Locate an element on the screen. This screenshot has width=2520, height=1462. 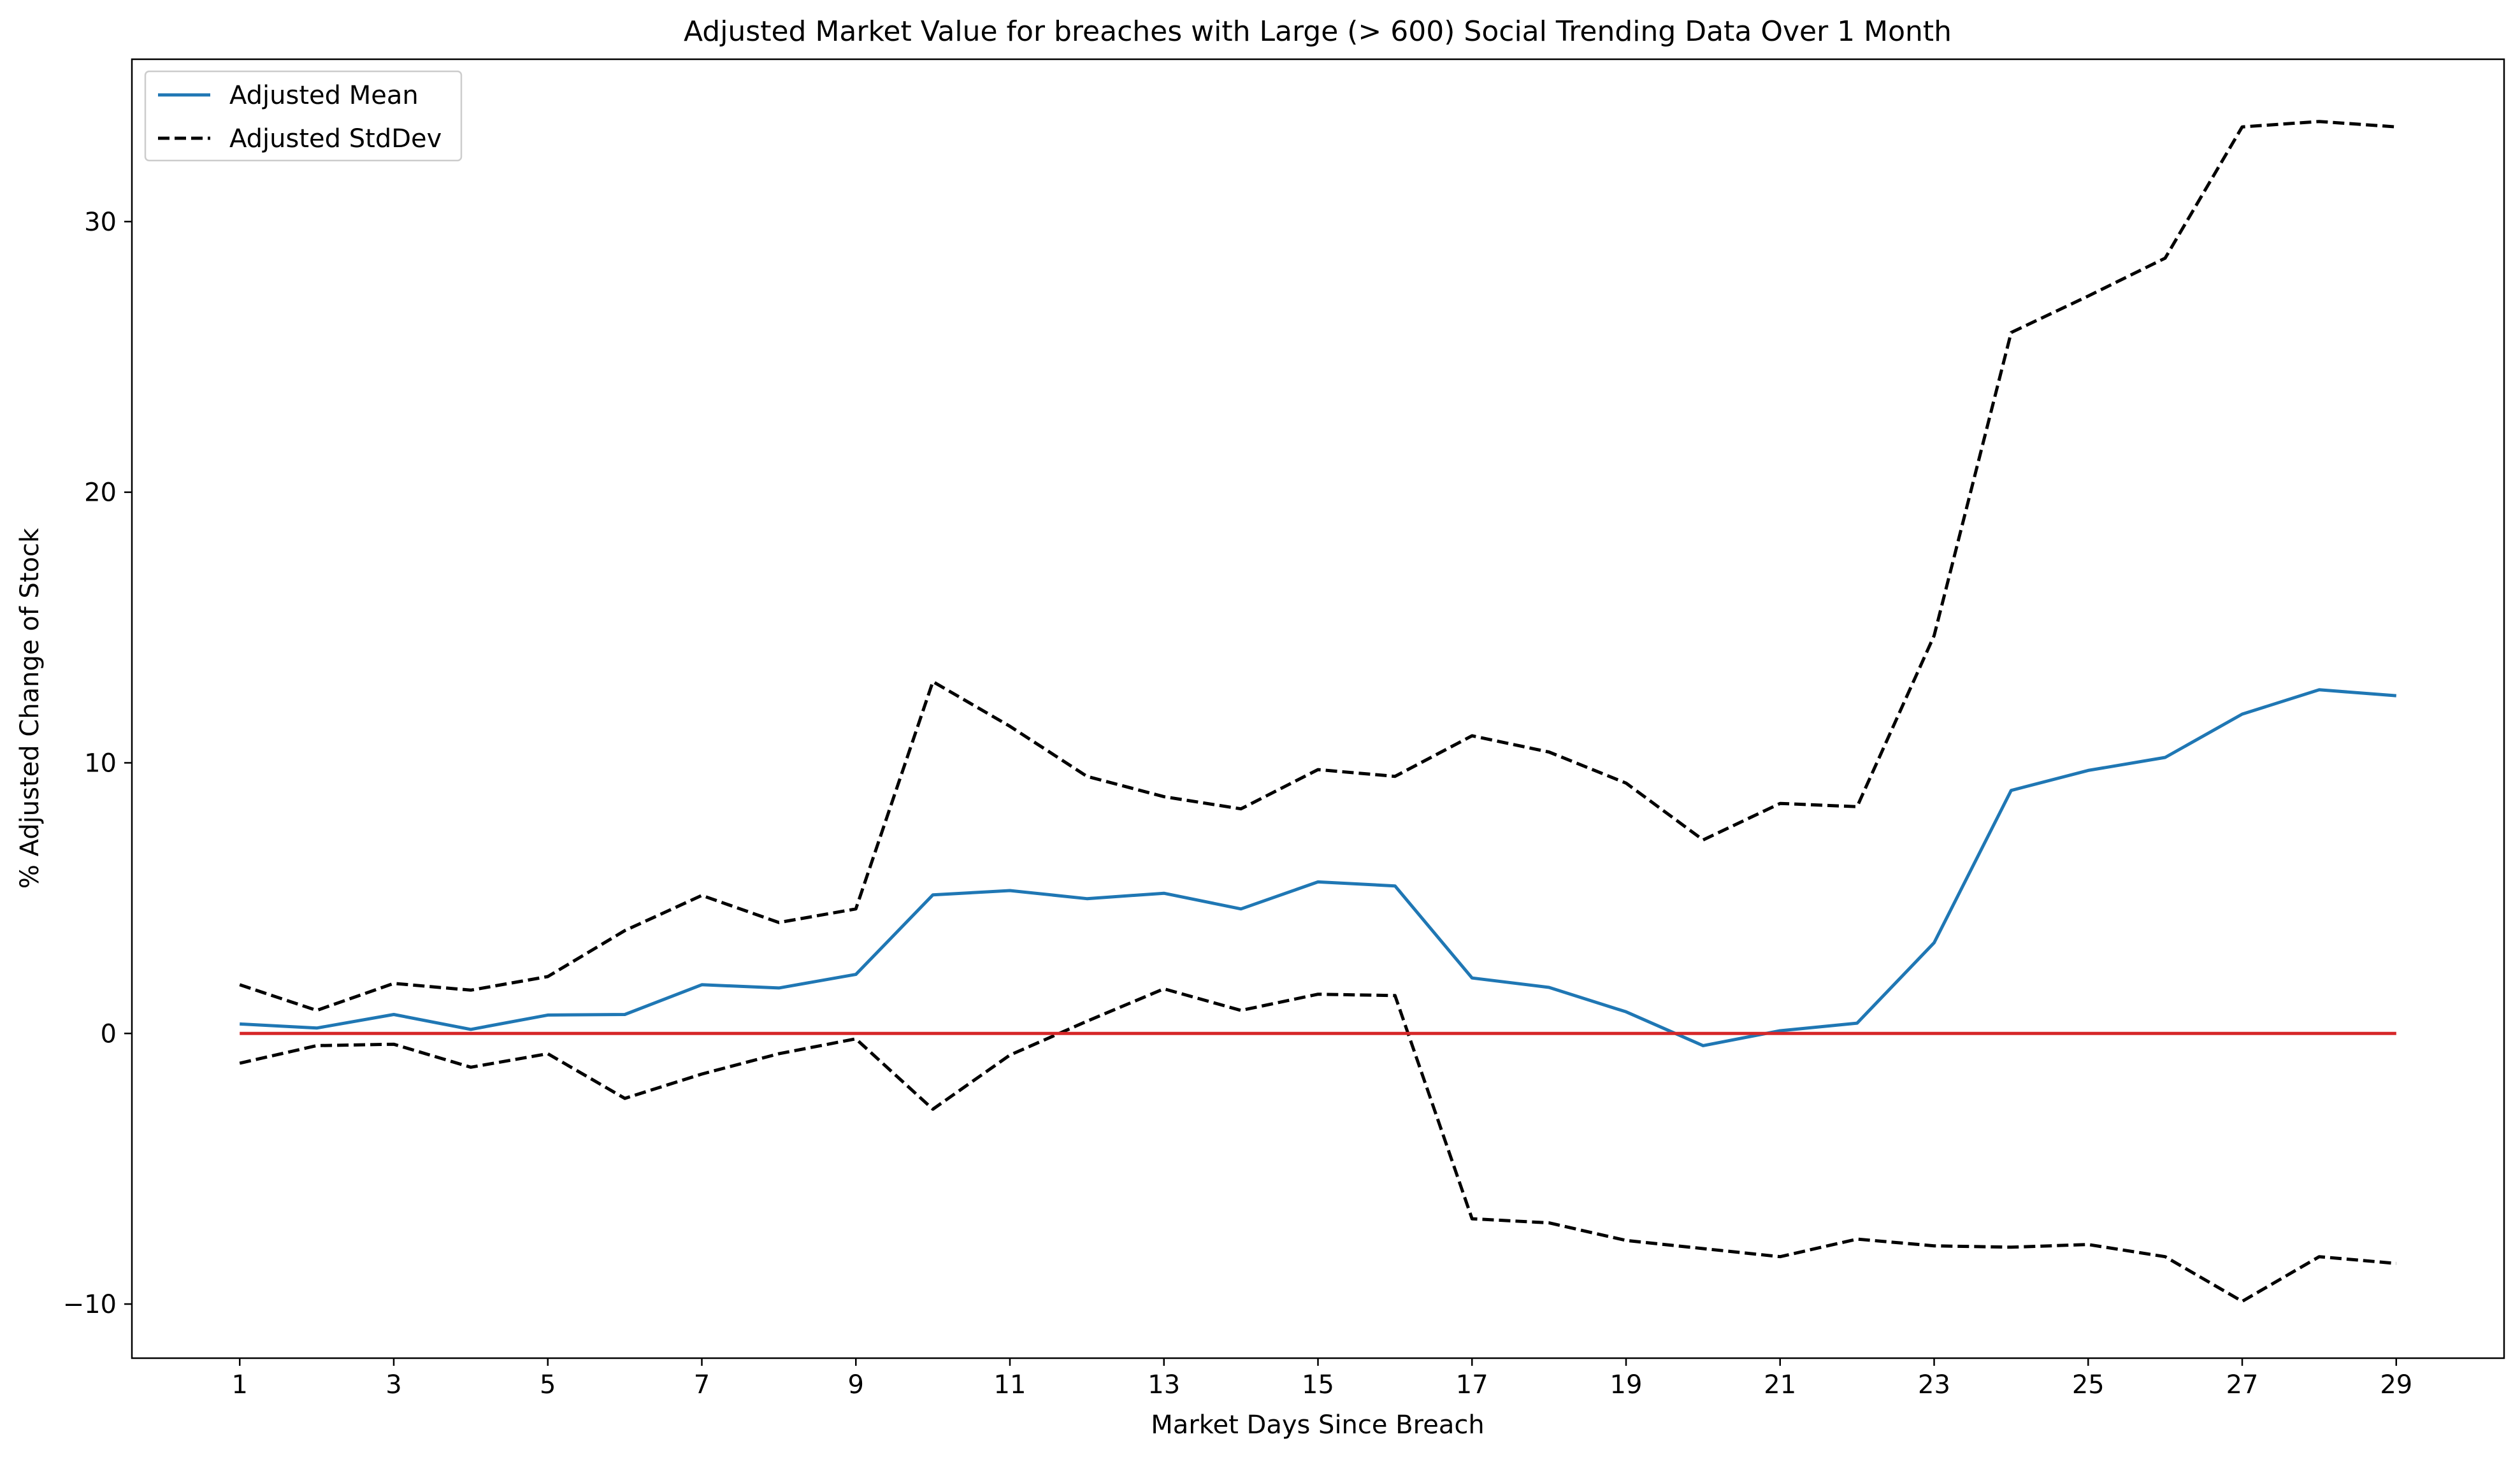
x-tick-label: 29 is located at coordinates (2396, 1385).